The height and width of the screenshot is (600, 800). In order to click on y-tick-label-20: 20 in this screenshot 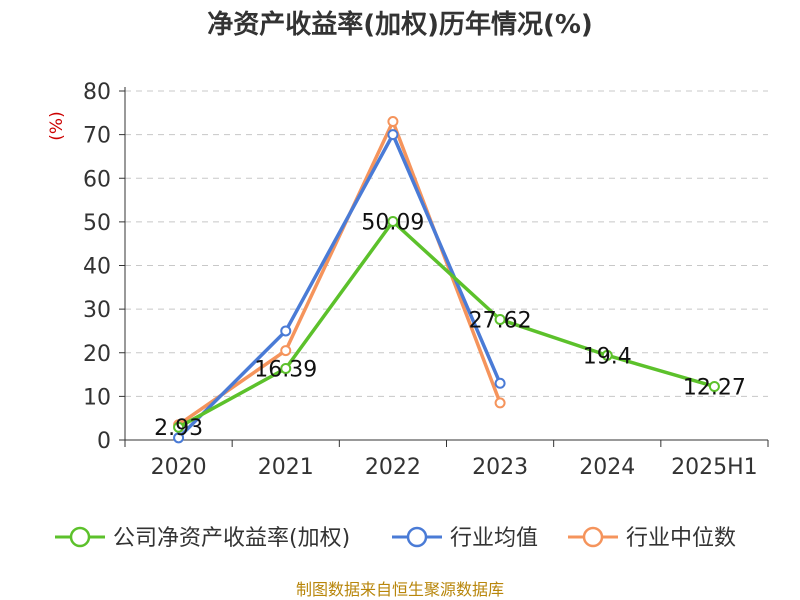, I will do `click(97, 354)`.